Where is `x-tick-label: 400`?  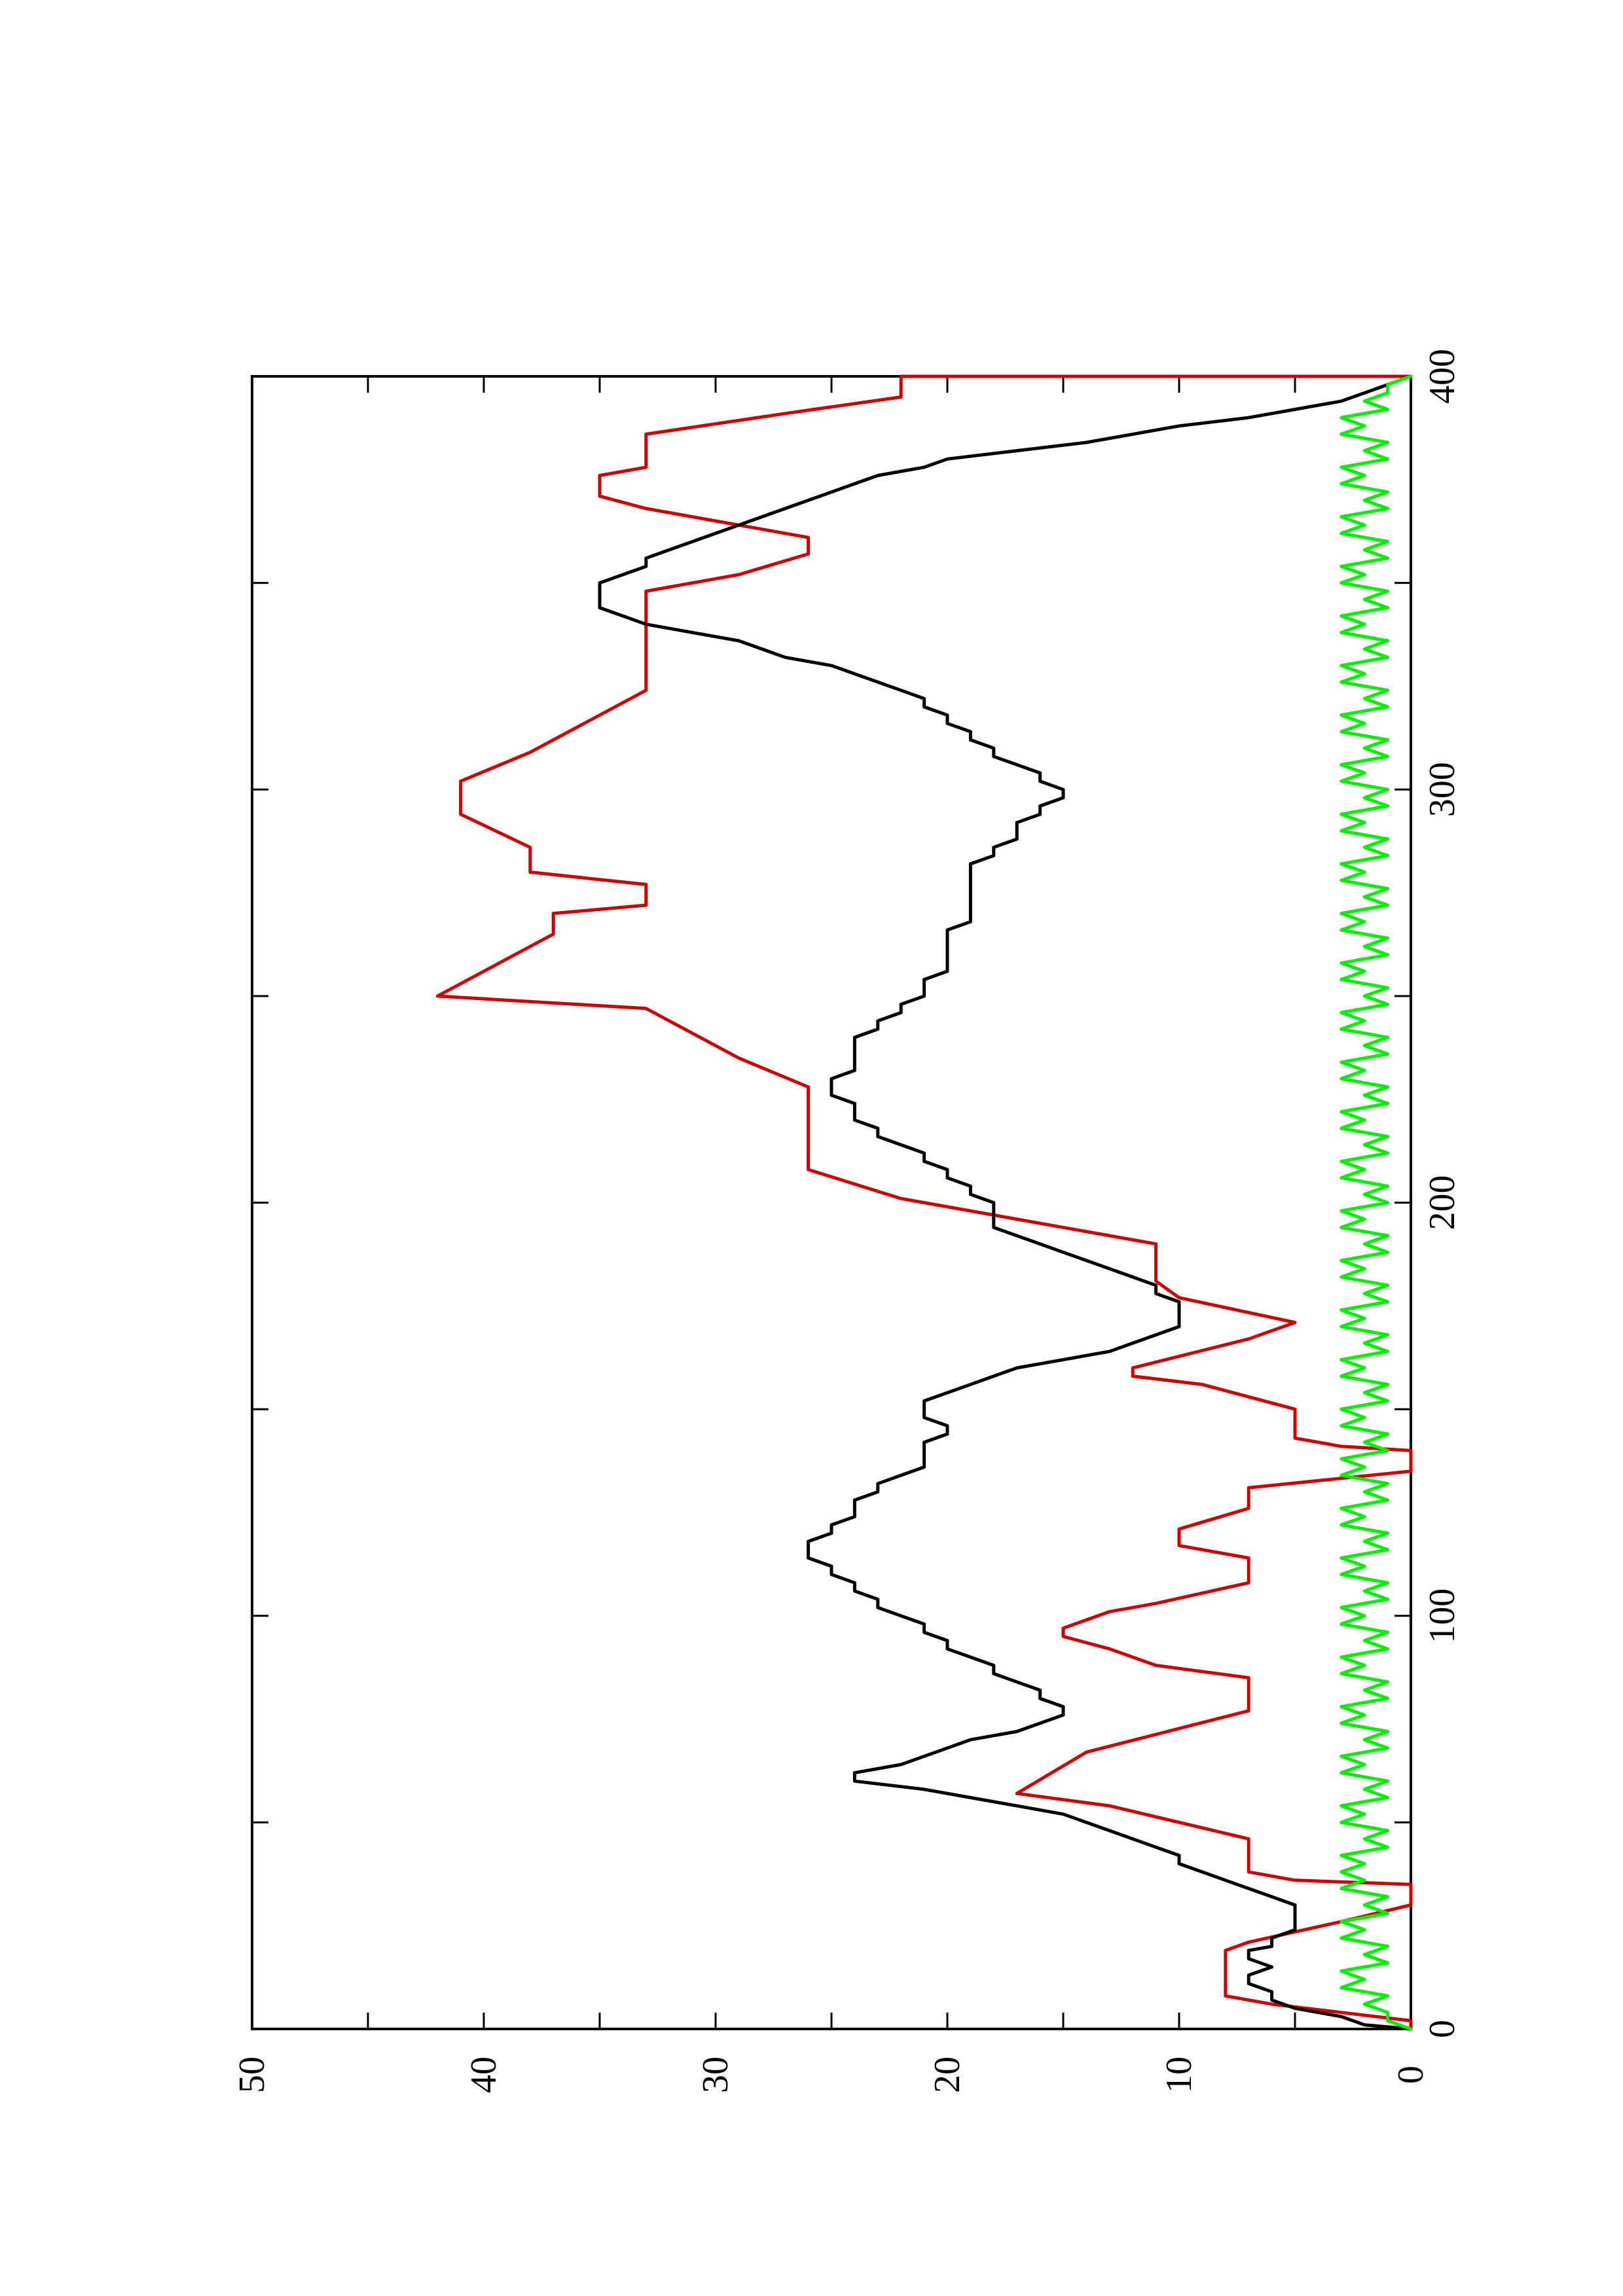
x-tick-label: 400 is located at coordinates (1442, 376).